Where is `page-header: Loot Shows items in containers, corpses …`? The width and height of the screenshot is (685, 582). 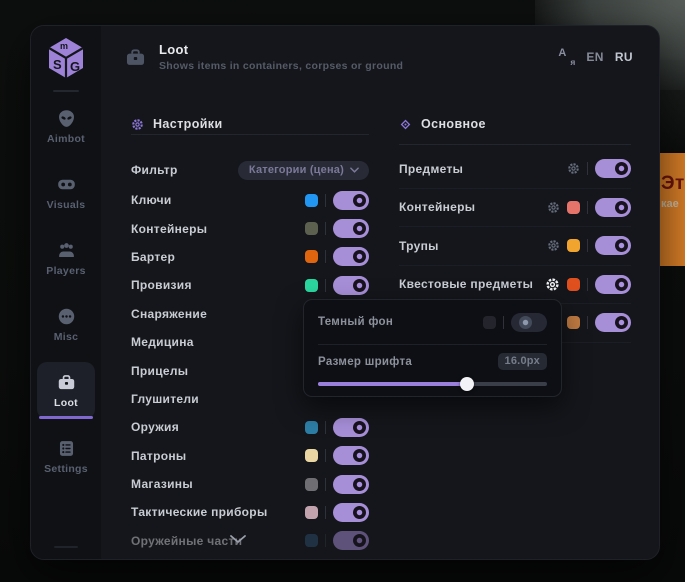
page-header: Loot Shows items in containers, corpses … is located at coordinates (380, 57).